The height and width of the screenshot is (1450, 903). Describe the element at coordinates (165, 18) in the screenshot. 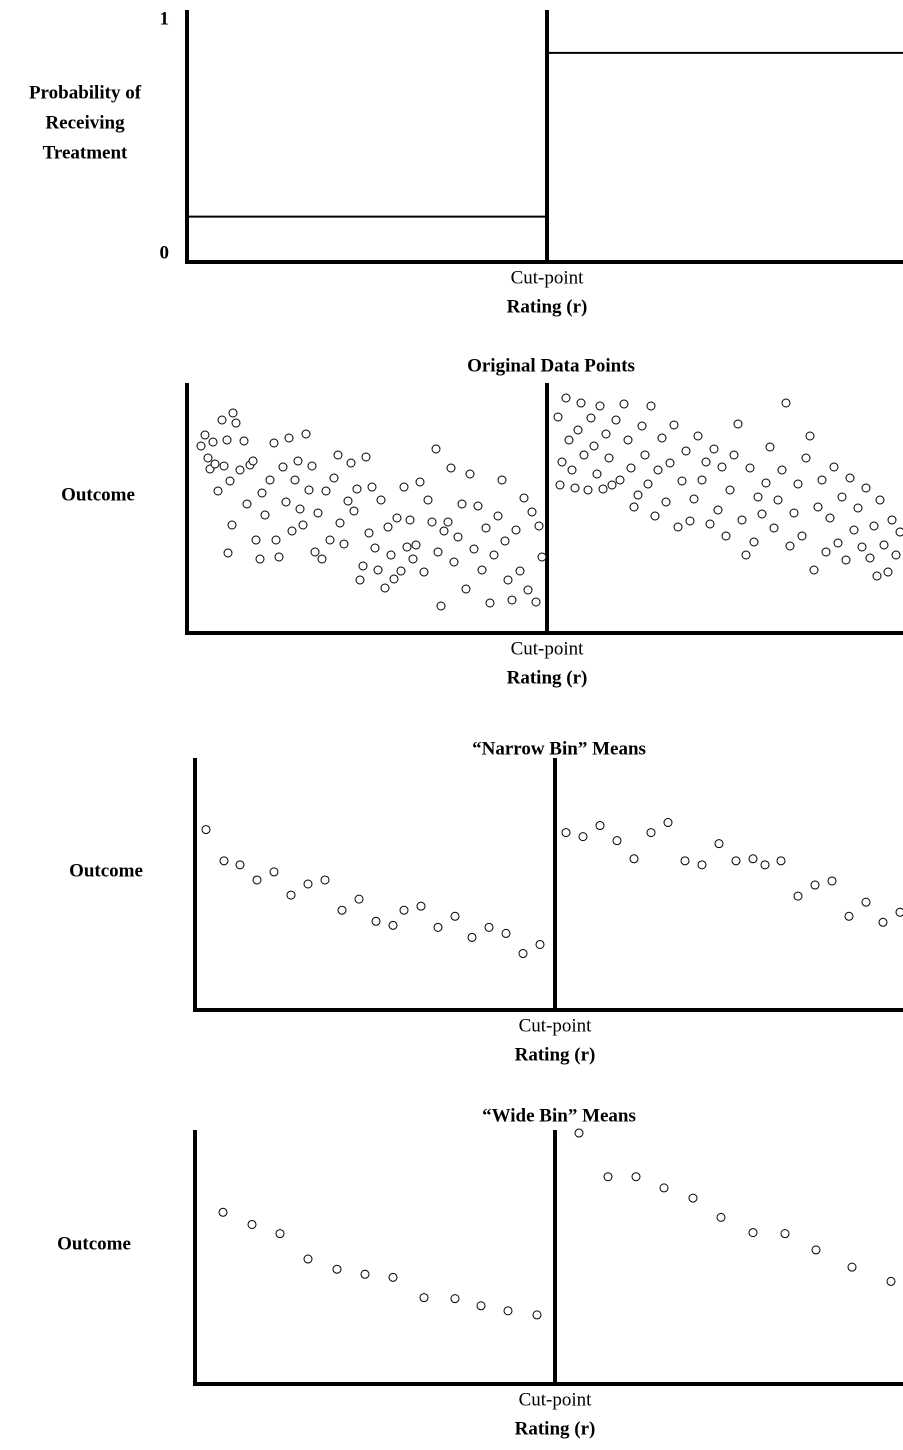

I see `y-tick-label: 1` at that location.